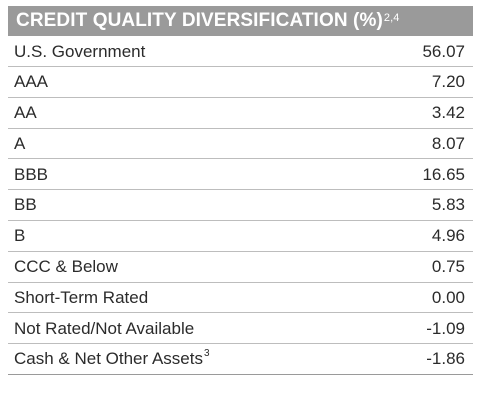 The height and width of the screenshot is (406, 489). What do you see at coordinates (448, 205) in the screenshot?
I see `row-value: 5.83` at bounding box center [448, 205].